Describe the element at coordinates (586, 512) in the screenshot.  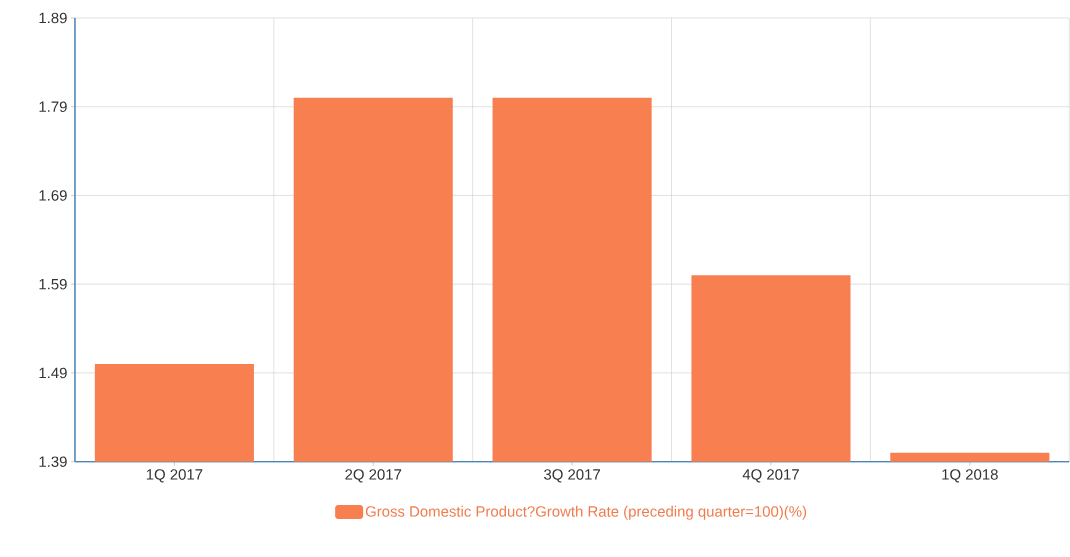
I see `legend-label: Gross Domestic Product?Growth Rate (preceding quarter=100)(%)` at that location.